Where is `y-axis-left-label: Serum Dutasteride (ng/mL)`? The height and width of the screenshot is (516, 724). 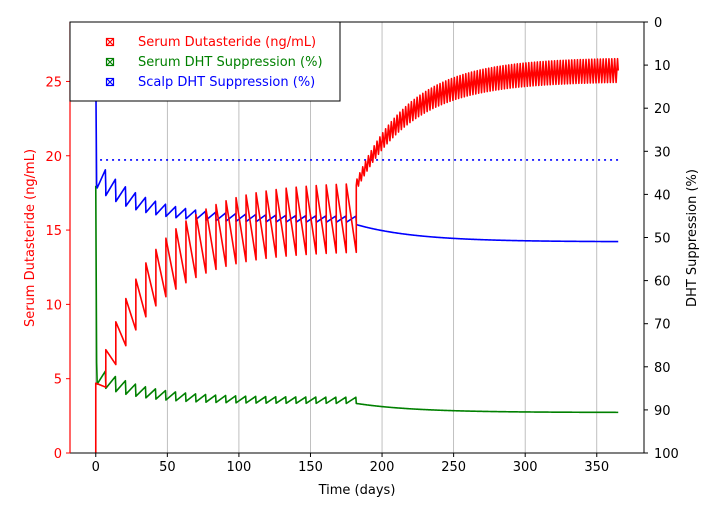 y-axis-left-label: Serum Dutasteride (ng/mL) is located at coordinates (30, 238).